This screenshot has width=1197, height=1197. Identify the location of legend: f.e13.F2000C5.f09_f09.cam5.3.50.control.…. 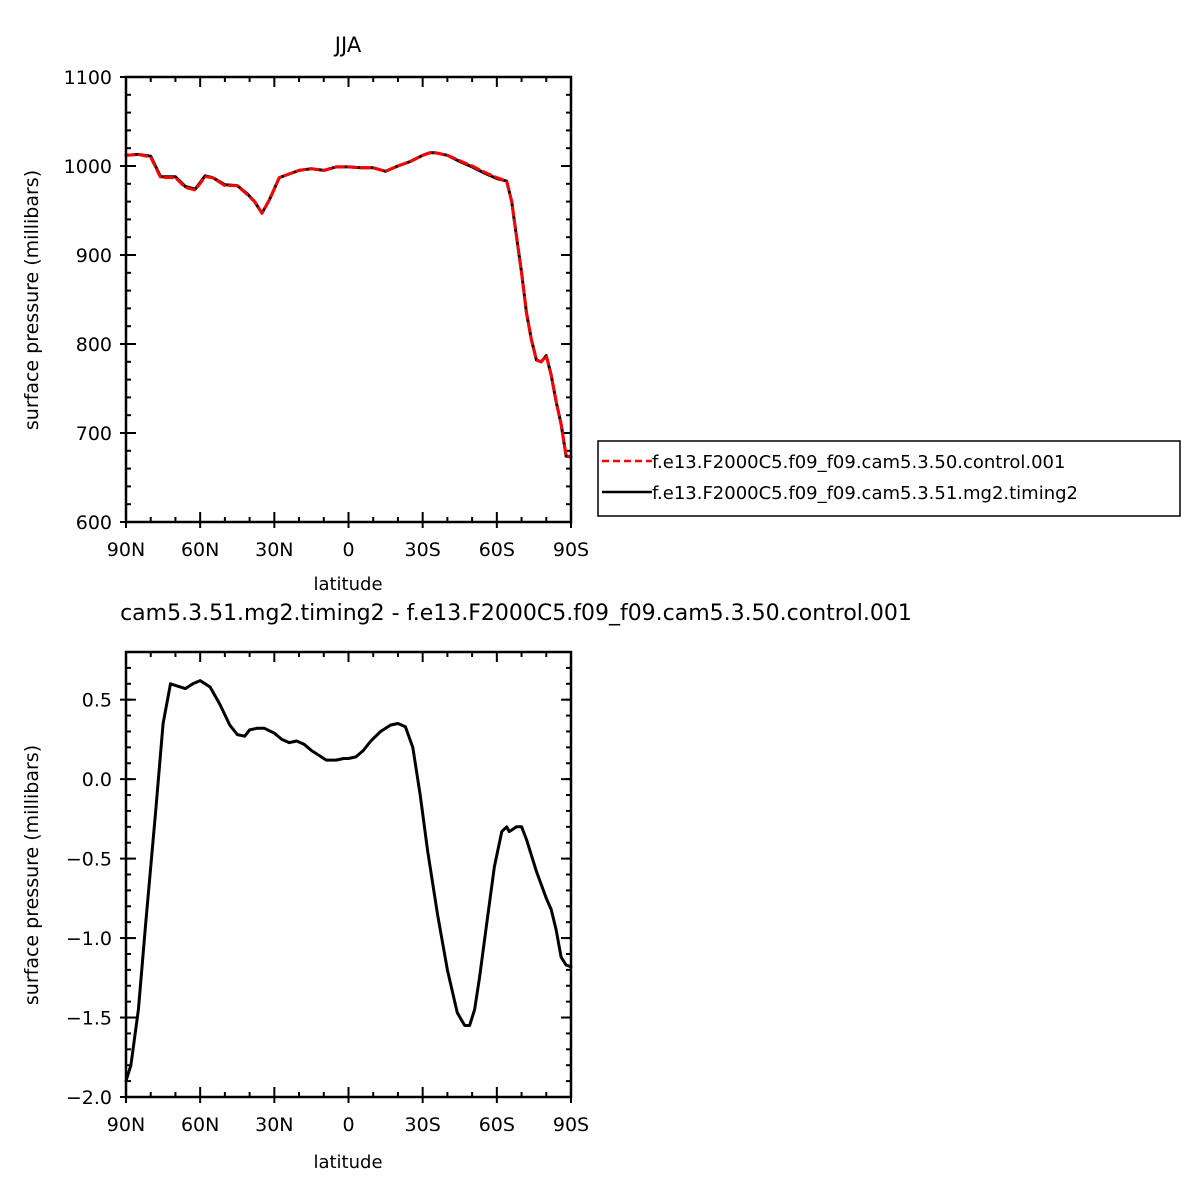
(889, 478).